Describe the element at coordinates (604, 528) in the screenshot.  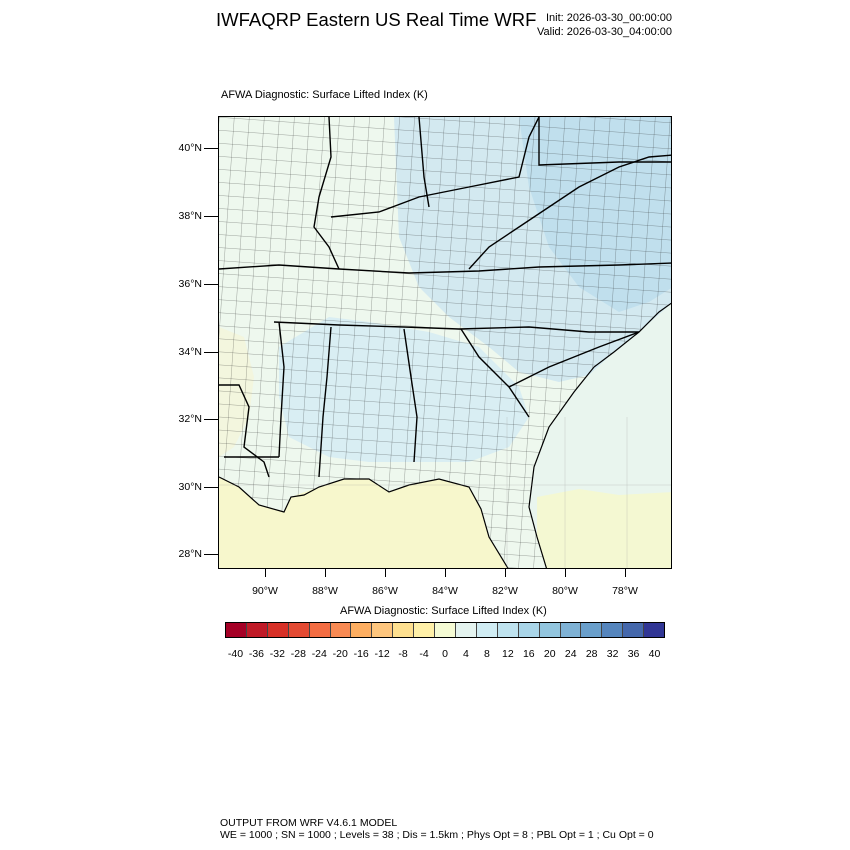
I see `neutral-atlantic` at that location.